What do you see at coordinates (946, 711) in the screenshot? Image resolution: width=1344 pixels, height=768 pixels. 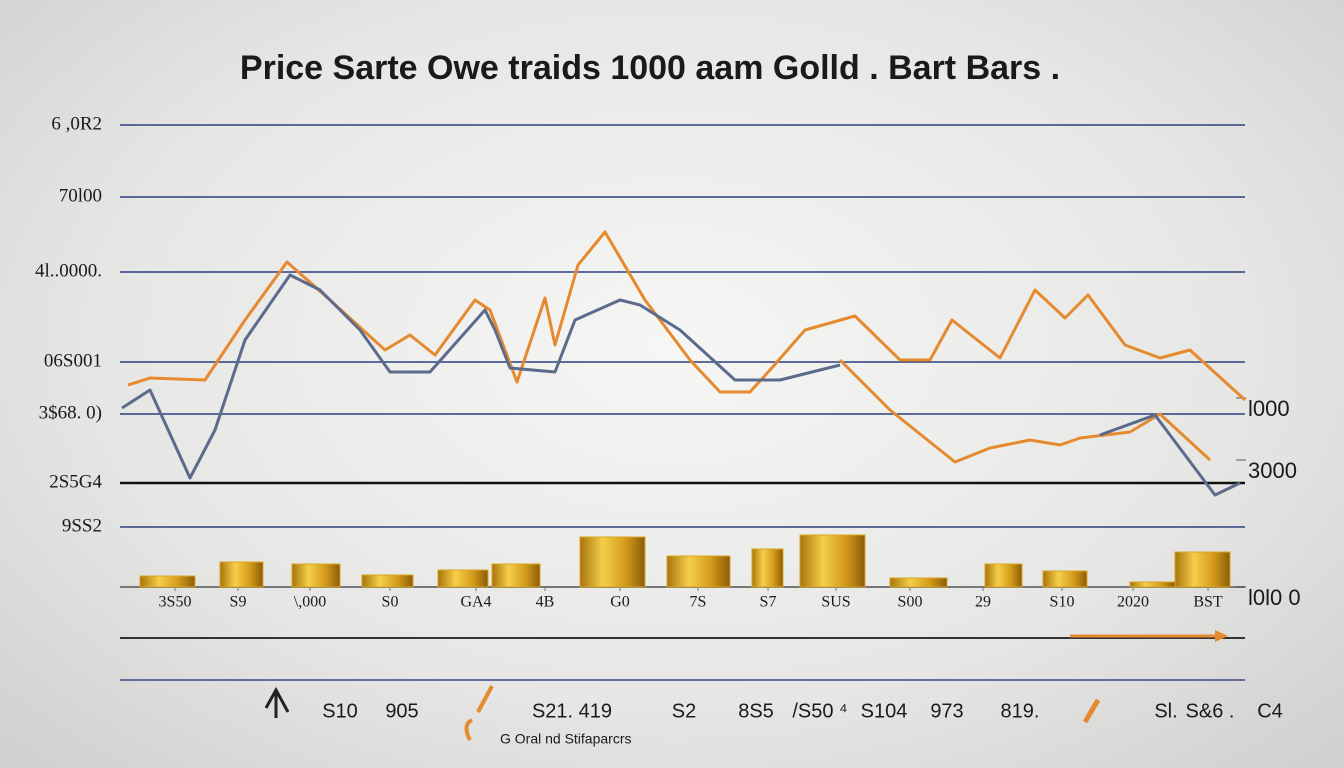 I see `footer-label: 973` at bounding box center [946, 711].